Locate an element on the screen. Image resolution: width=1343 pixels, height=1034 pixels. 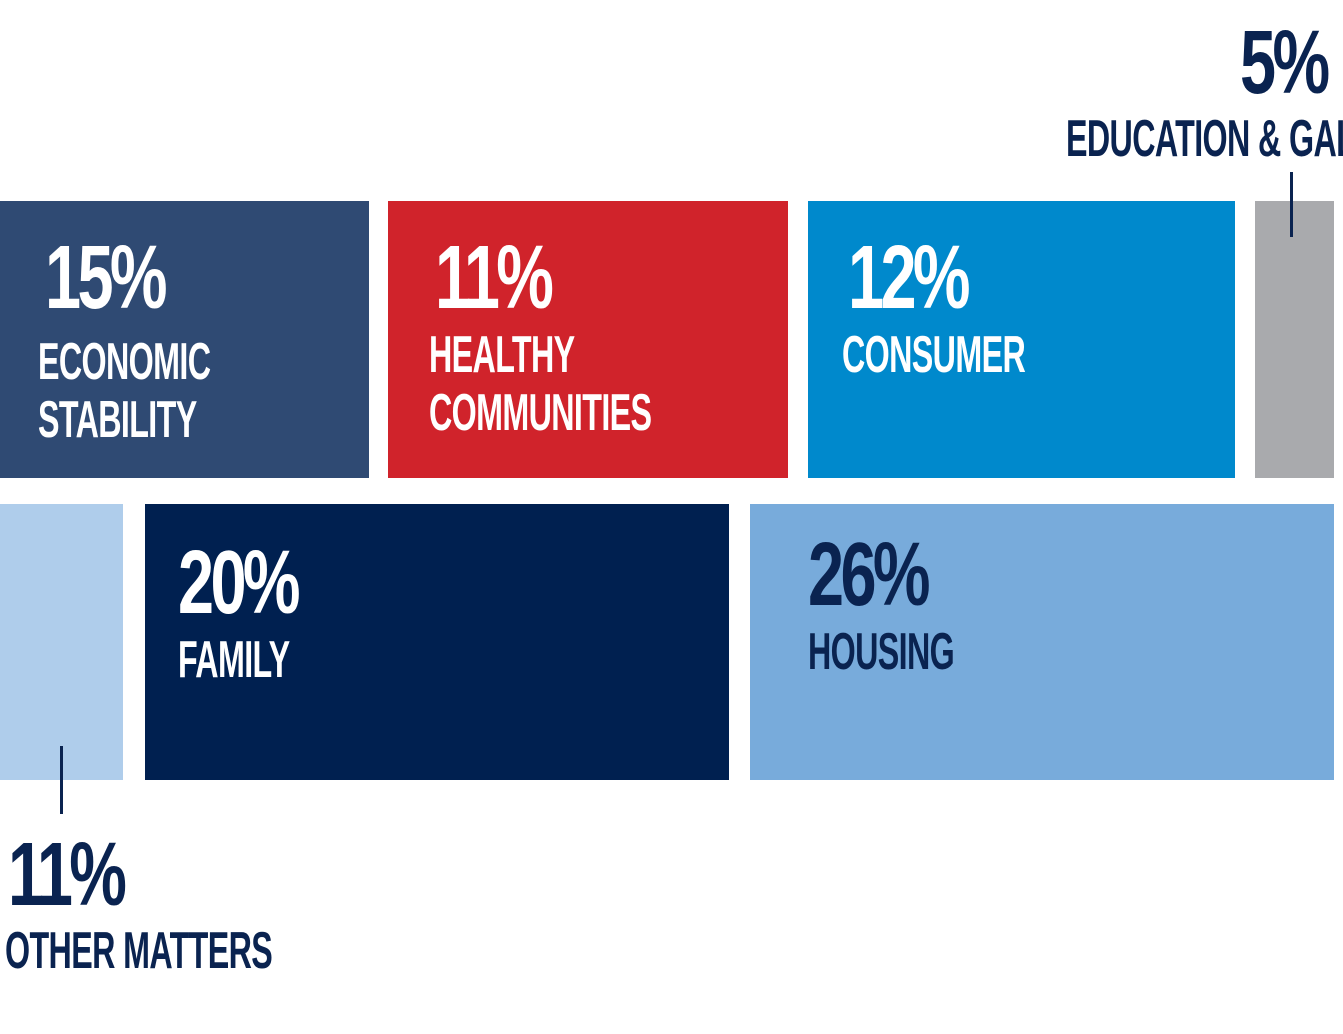
category-label-family: FAMILY is located at coordinates (234, 660).